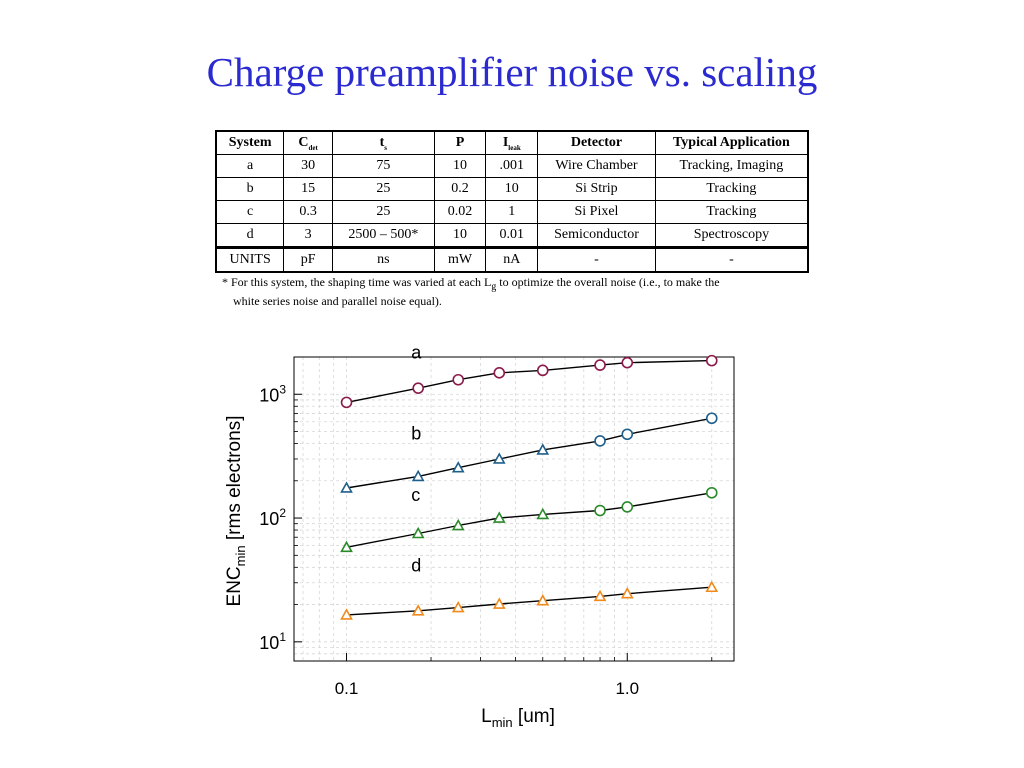 This screenshot has width=1024, height=768. What do you see at coordinates (416, 434) in the screenshot?
I see `series-label-b: b` at bounding box center [416, 434].